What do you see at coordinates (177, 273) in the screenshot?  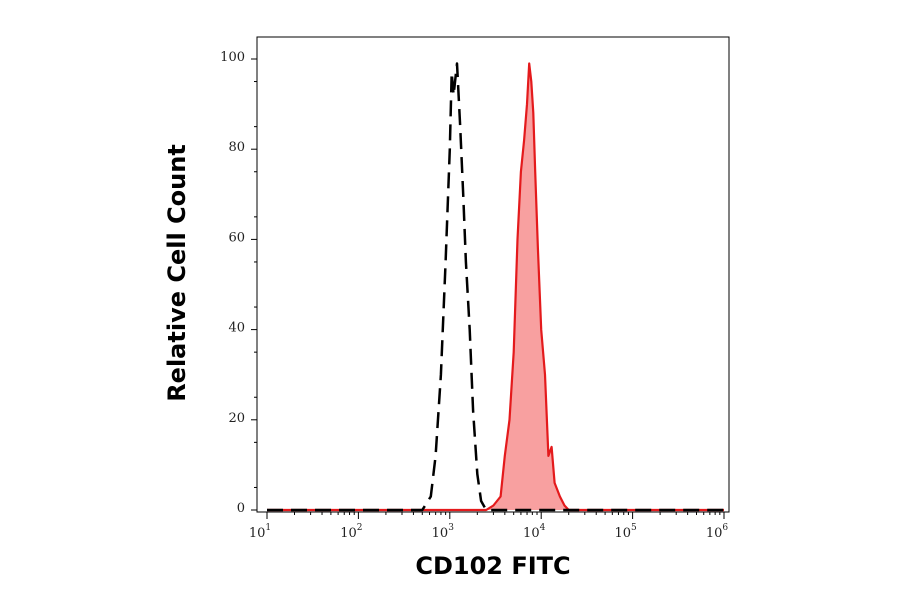 I see `y-axis-label: Relative Cell Count` at bounding box center [177, 273].